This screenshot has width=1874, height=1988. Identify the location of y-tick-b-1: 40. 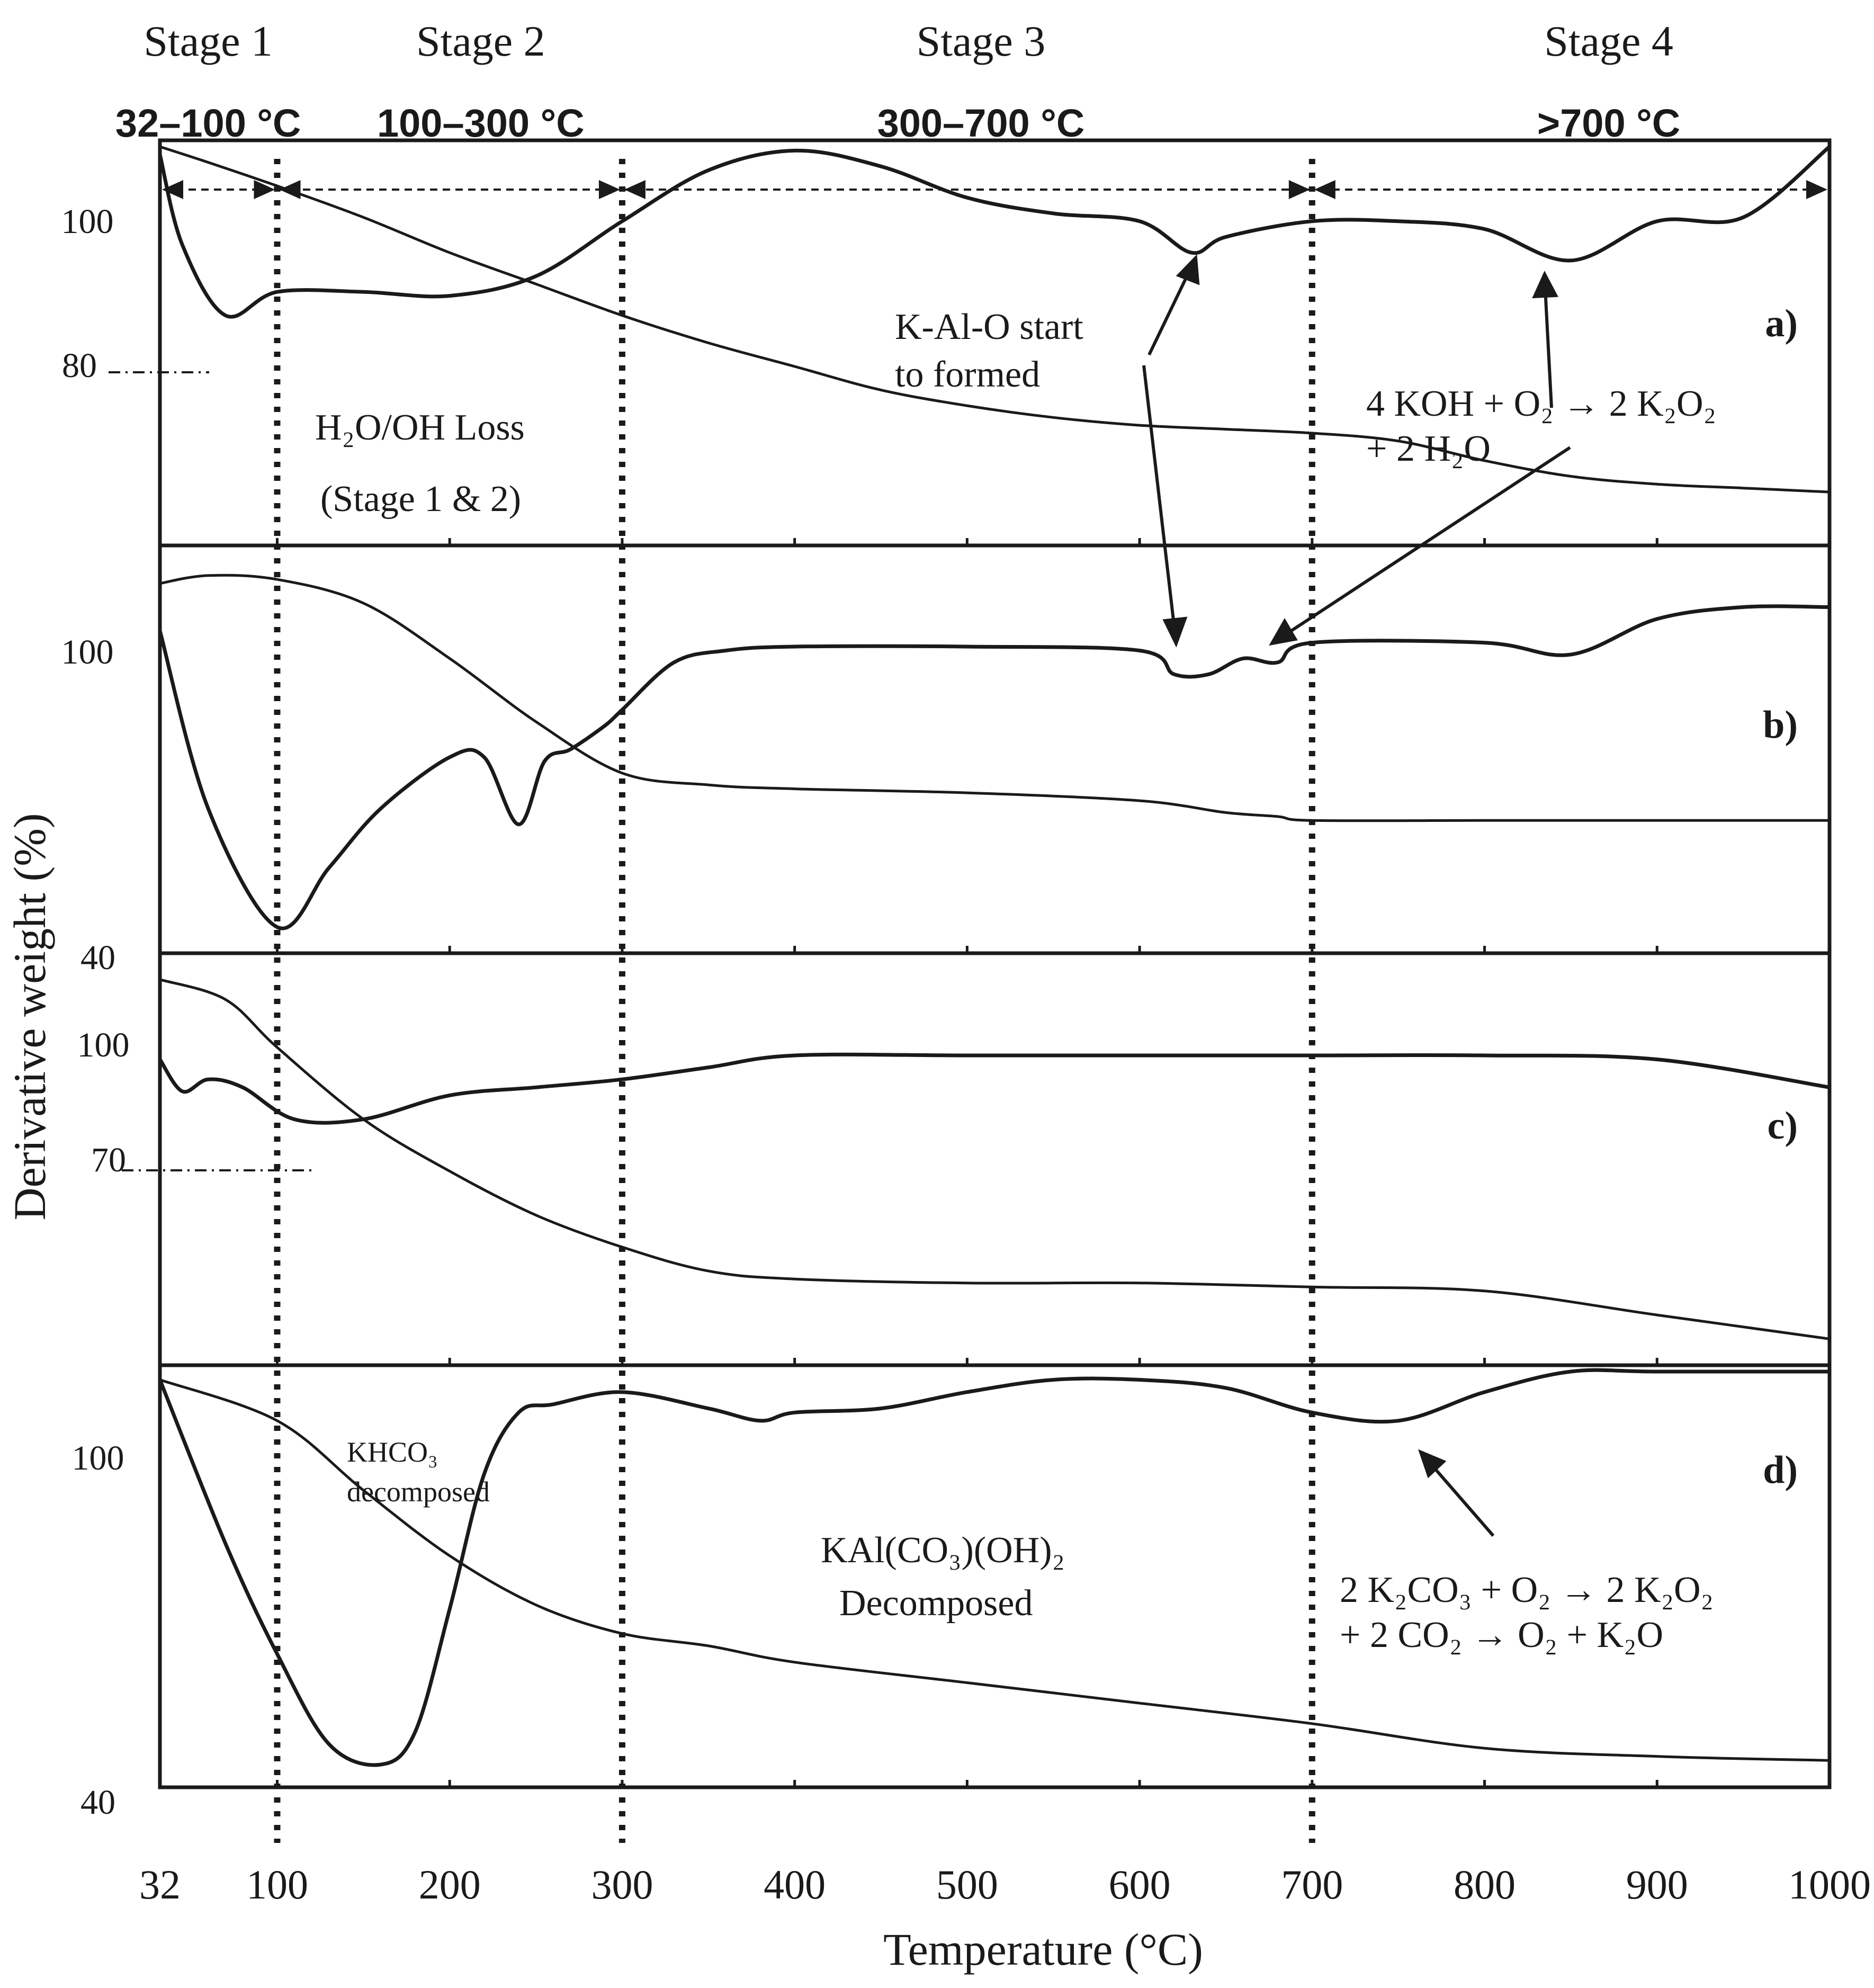
(98, 957).